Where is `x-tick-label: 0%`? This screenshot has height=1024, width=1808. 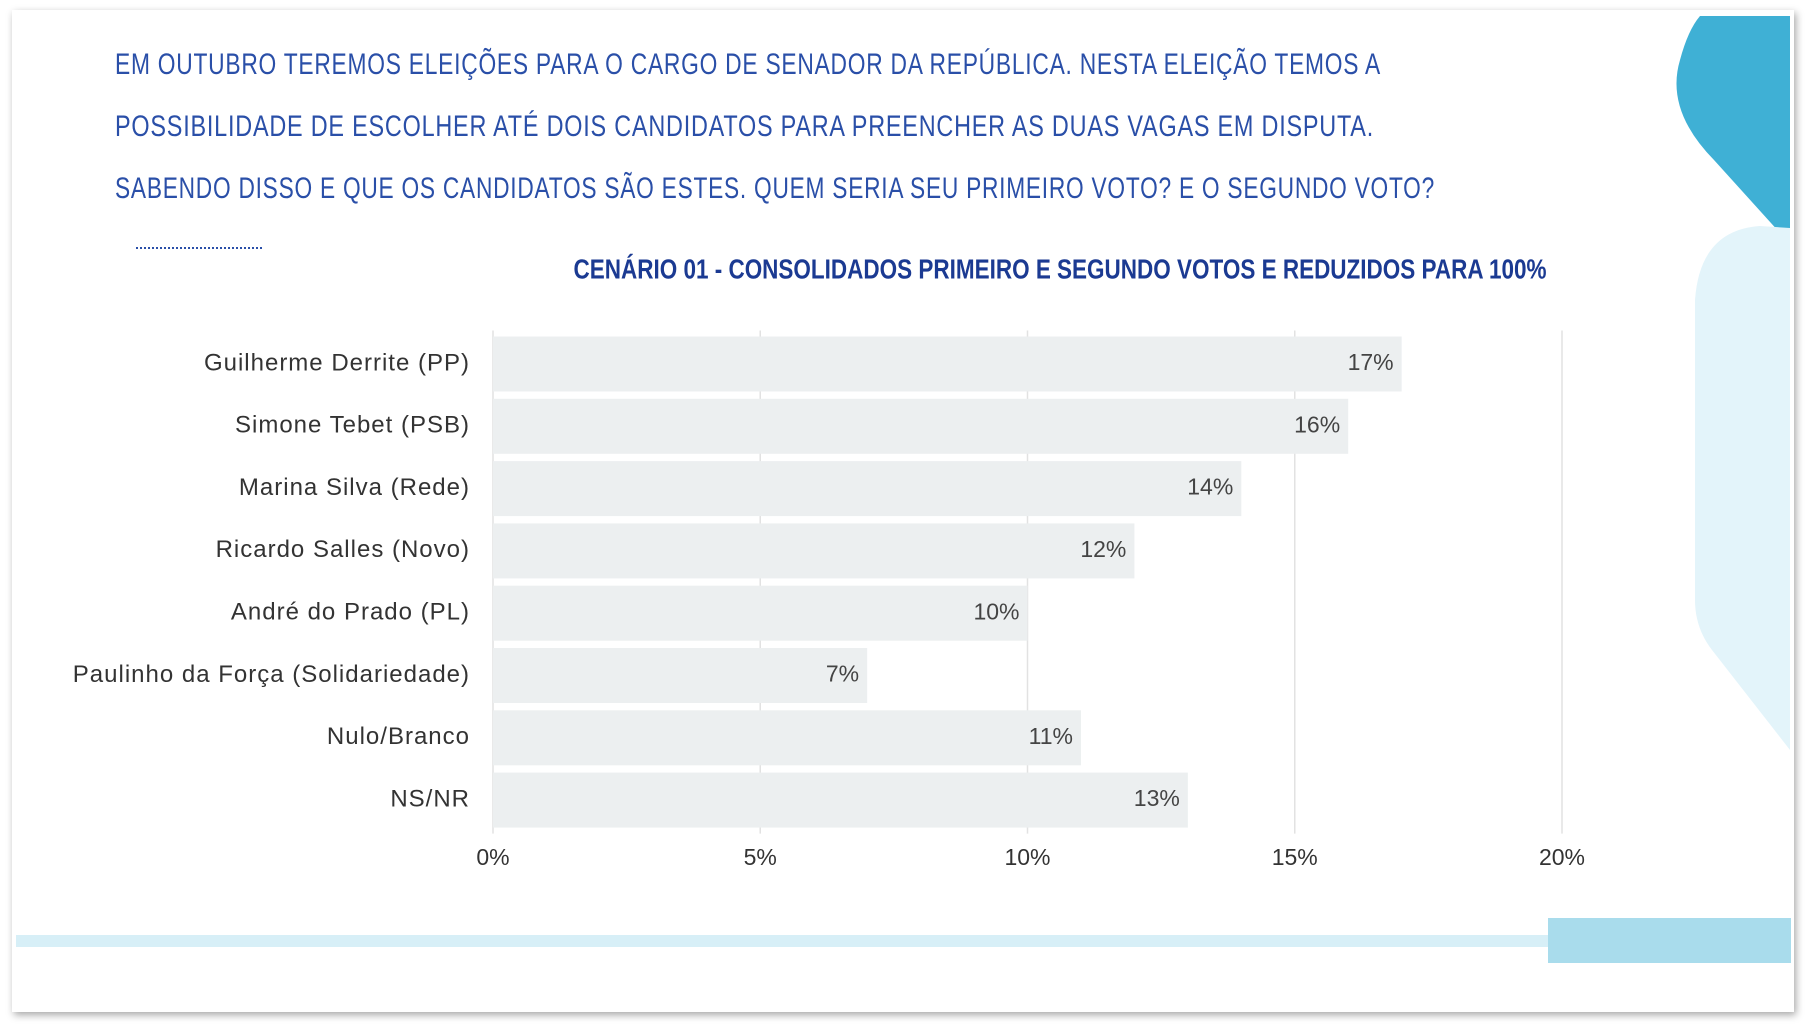 x-tick-label: 0% is located at coordinates (492, 857).